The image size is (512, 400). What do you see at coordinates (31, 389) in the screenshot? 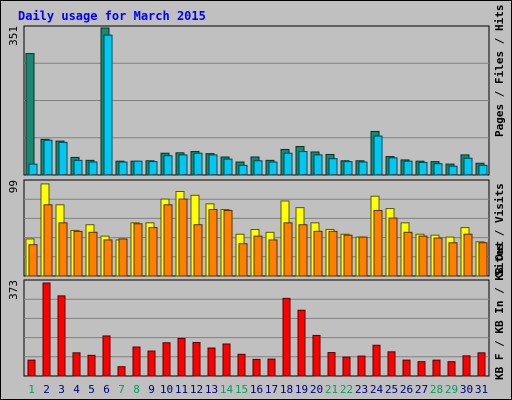
I see `x-tick-label: 1` at bounding box center [31, 389].